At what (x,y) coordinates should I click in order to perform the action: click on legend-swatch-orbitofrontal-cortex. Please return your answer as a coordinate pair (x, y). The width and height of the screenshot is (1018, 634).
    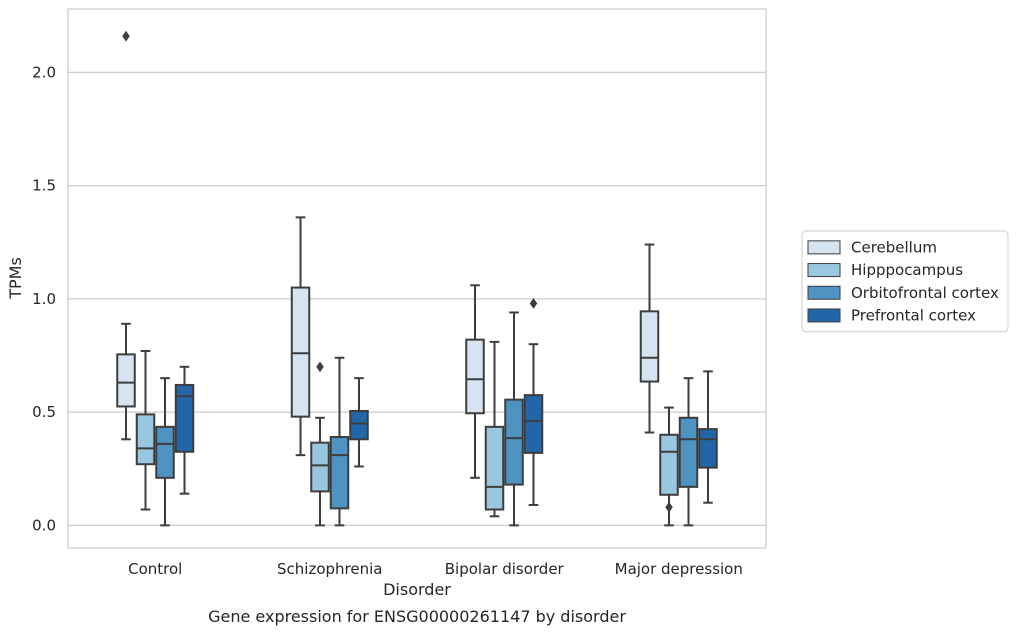
    Looking at the image, I should click on (824, 292).